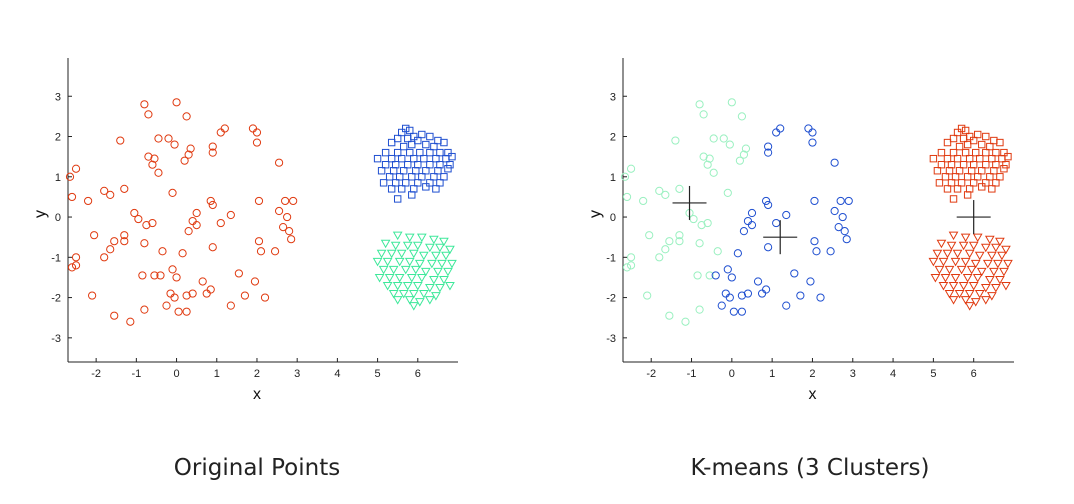 The image size is (1074, 504). Describe the element at coordinates (611, 258) in the screenshot. I see `y-tick-label: -1` at that location.